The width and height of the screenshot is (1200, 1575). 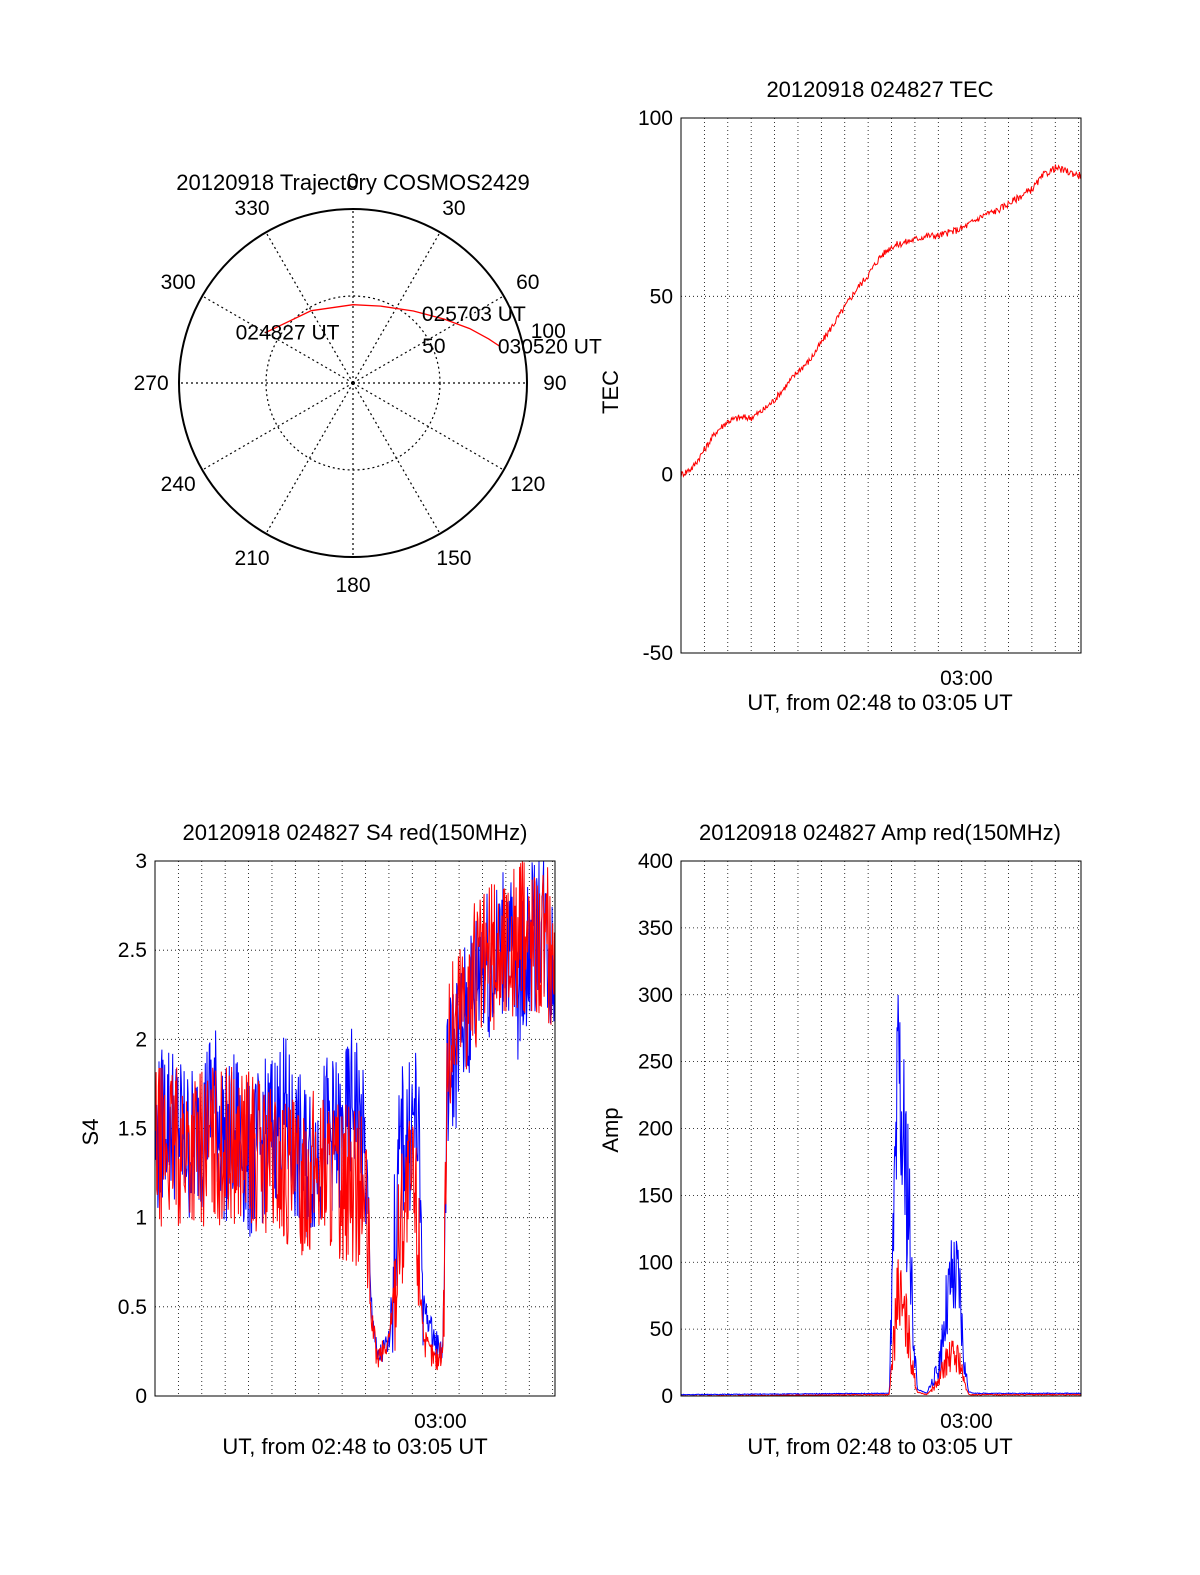 I want to click on polar-azimuth-label: 300, so click(x=178, y=282).